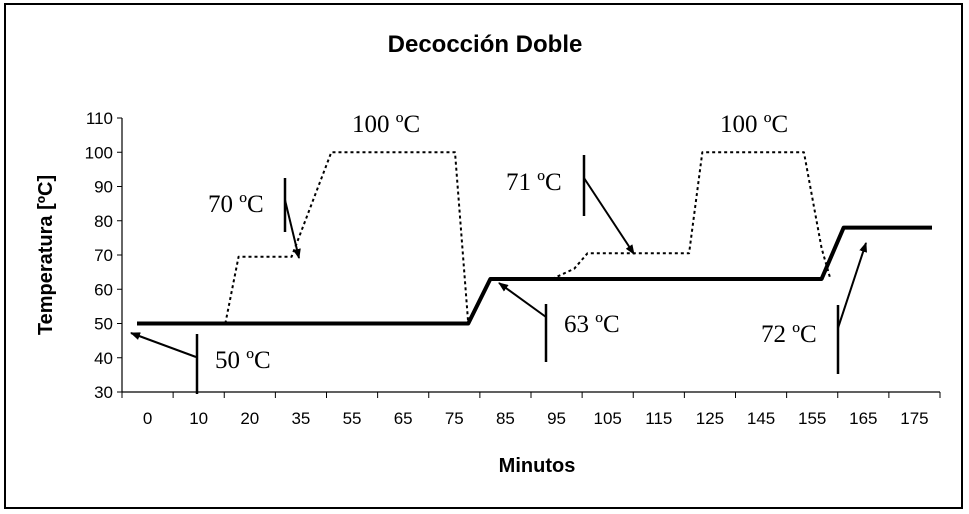  I want to click on y-tick-label: 50, so click(103, 324).